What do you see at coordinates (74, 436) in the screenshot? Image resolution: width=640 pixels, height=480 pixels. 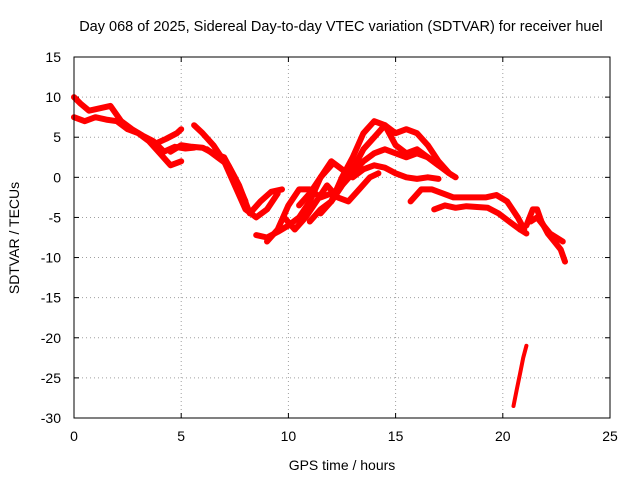 I see `x-tick-label: 0` at bounding box center [74, 436].